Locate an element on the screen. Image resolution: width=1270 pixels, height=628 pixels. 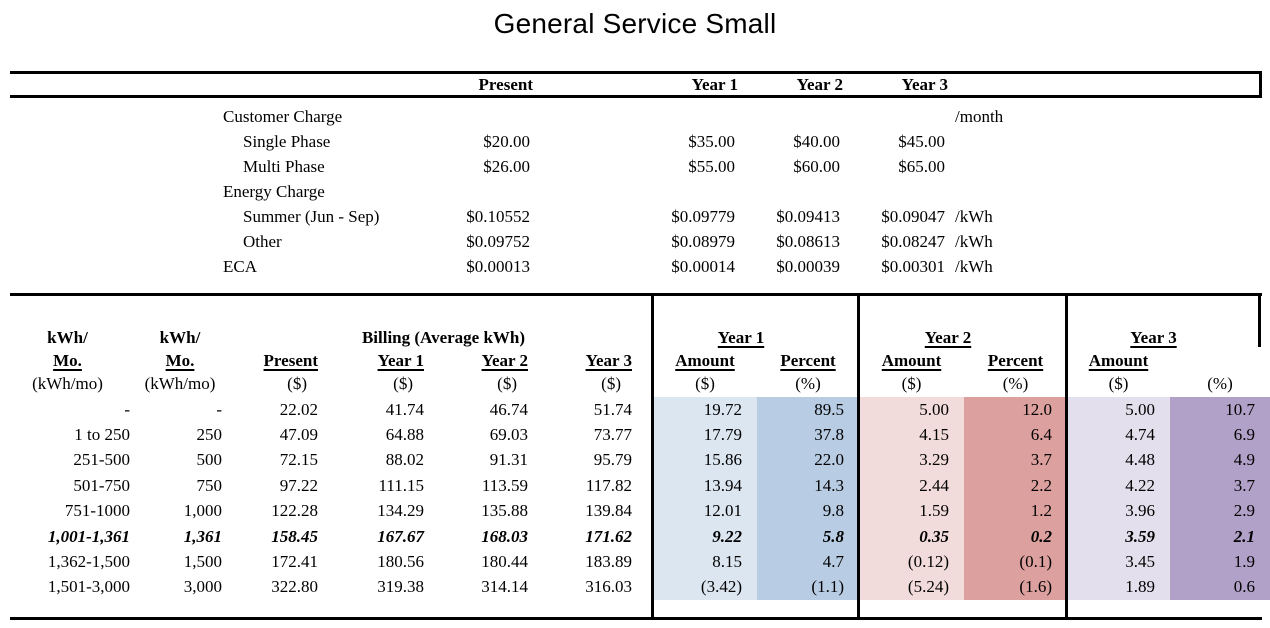
billing-year2-value: 113.59 is located at coordinates (504, 485).